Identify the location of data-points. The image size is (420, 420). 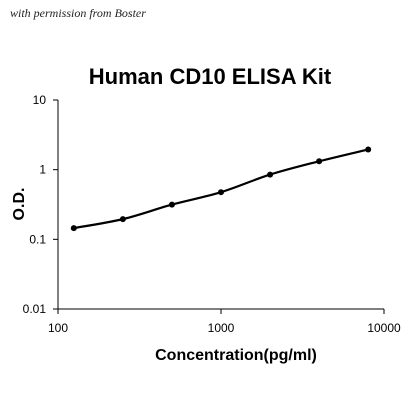
(221, 189).